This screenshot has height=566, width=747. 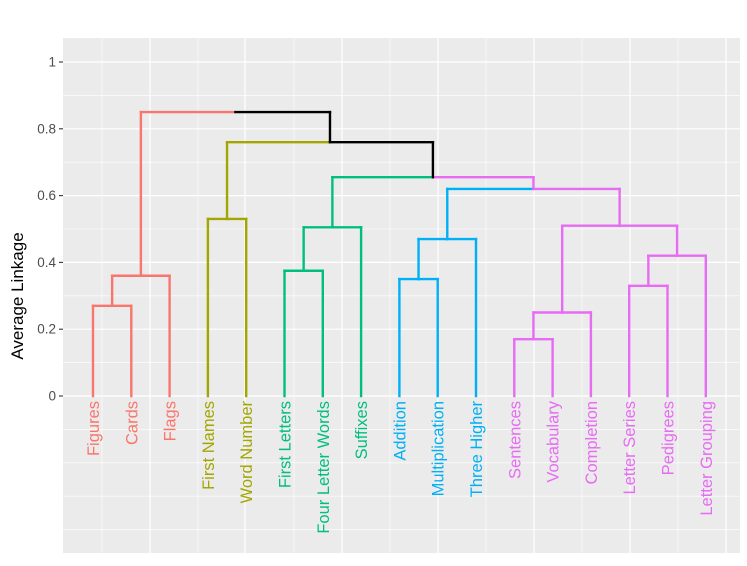 What do you see at coordinates (94, 428) in the screenshot?
I see `leaf-label: Figures` at bounding box center [94, 428].